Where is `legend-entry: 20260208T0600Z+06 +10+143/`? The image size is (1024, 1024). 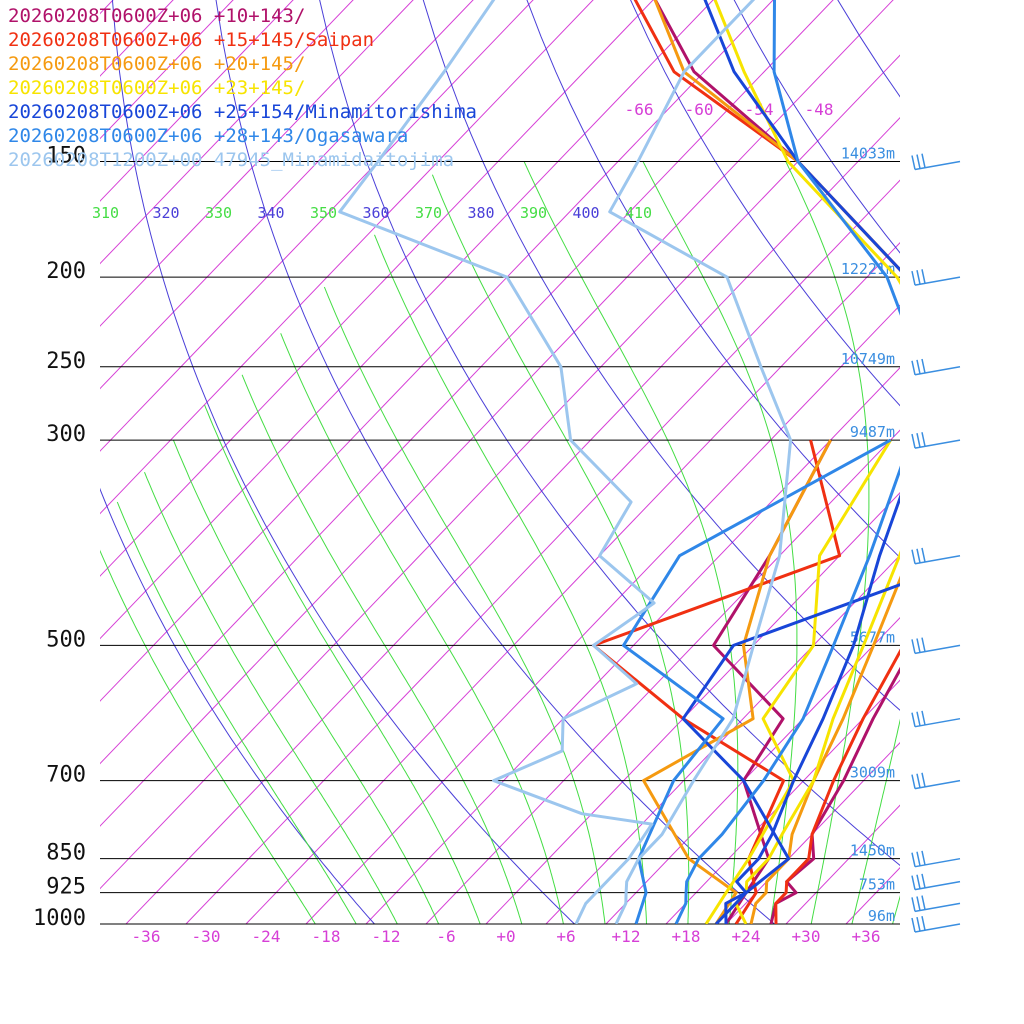 legend-entry: 20260208T0600Z+06 +10+143/ is located at coordinates (157, 16).